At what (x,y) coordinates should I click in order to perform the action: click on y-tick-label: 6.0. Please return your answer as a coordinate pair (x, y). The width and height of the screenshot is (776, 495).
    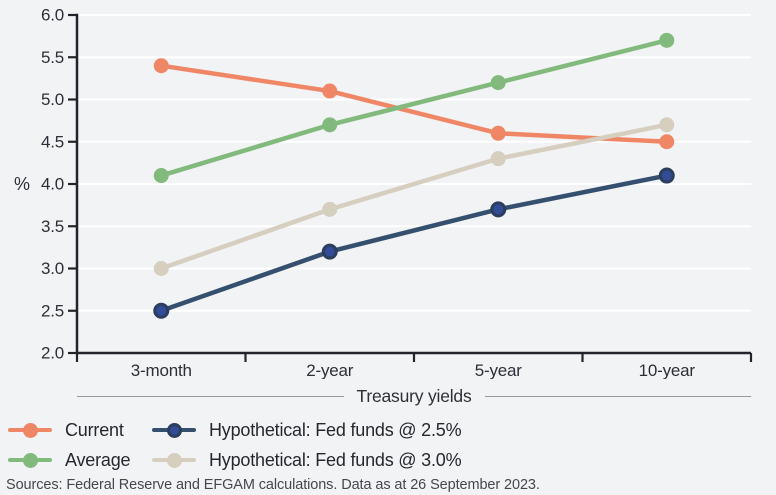
    Looking at the image, I should click on (52, 15).